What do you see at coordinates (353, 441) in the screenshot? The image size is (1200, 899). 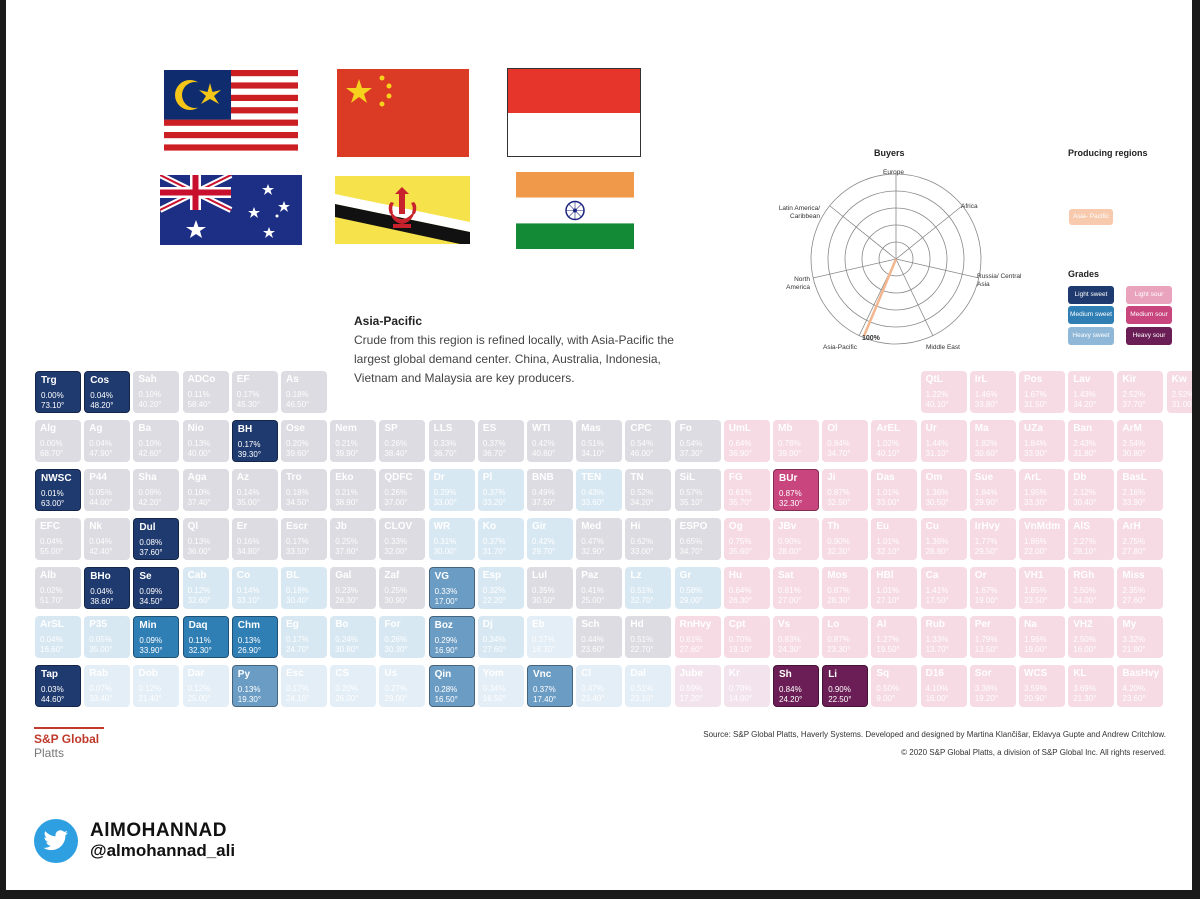 I see `crude-grade-cell-nem: Nem 0.21% 39.90°` at bounding box center [353, 441].